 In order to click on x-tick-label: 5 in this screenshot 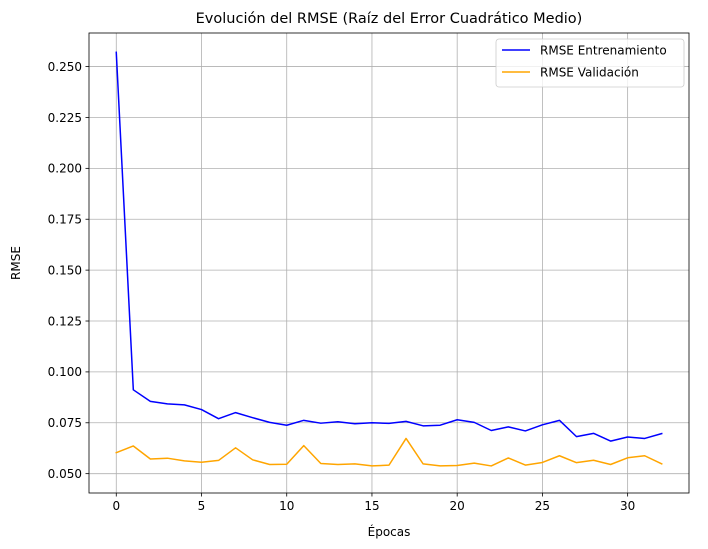, I will do `click(202, 506)`.